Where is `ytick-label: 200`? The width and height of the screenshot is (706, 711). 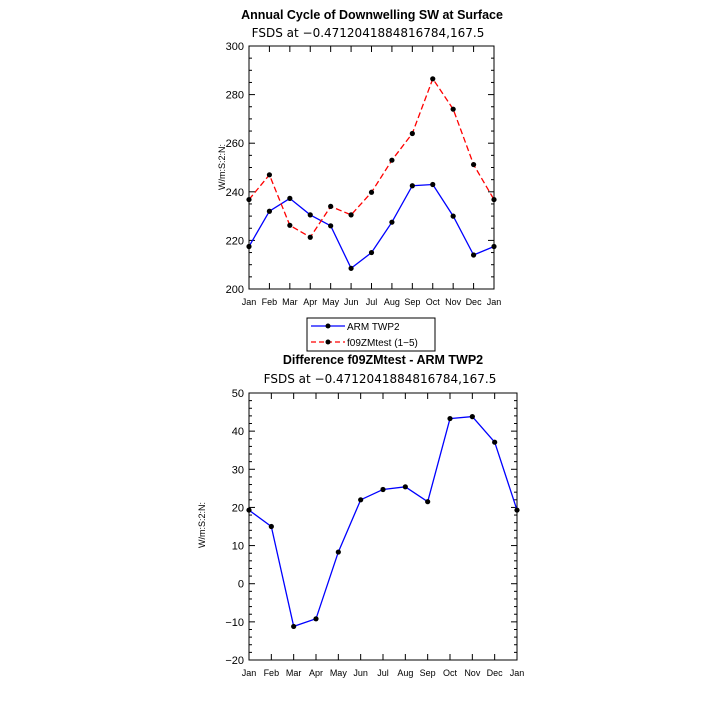
ytick-label: 200 is located at coordinates (235, 290).